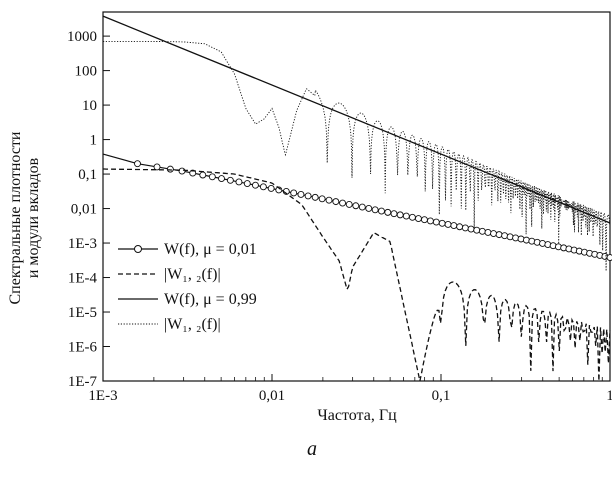  Describe the element at coordinates (33, 217) in the screenshot. I see `y-axis-title-line-2: и модули вкладов` at that location.